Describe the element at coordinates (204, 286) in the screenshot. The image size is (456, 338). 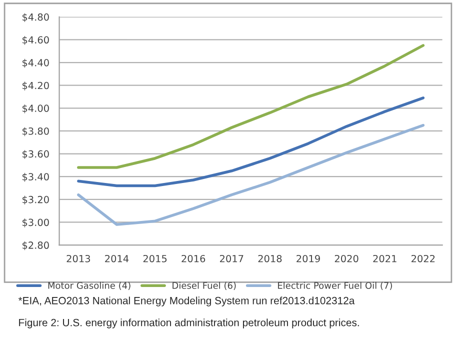
I see `legend-label: Diesel Fuel (6)` at that location.